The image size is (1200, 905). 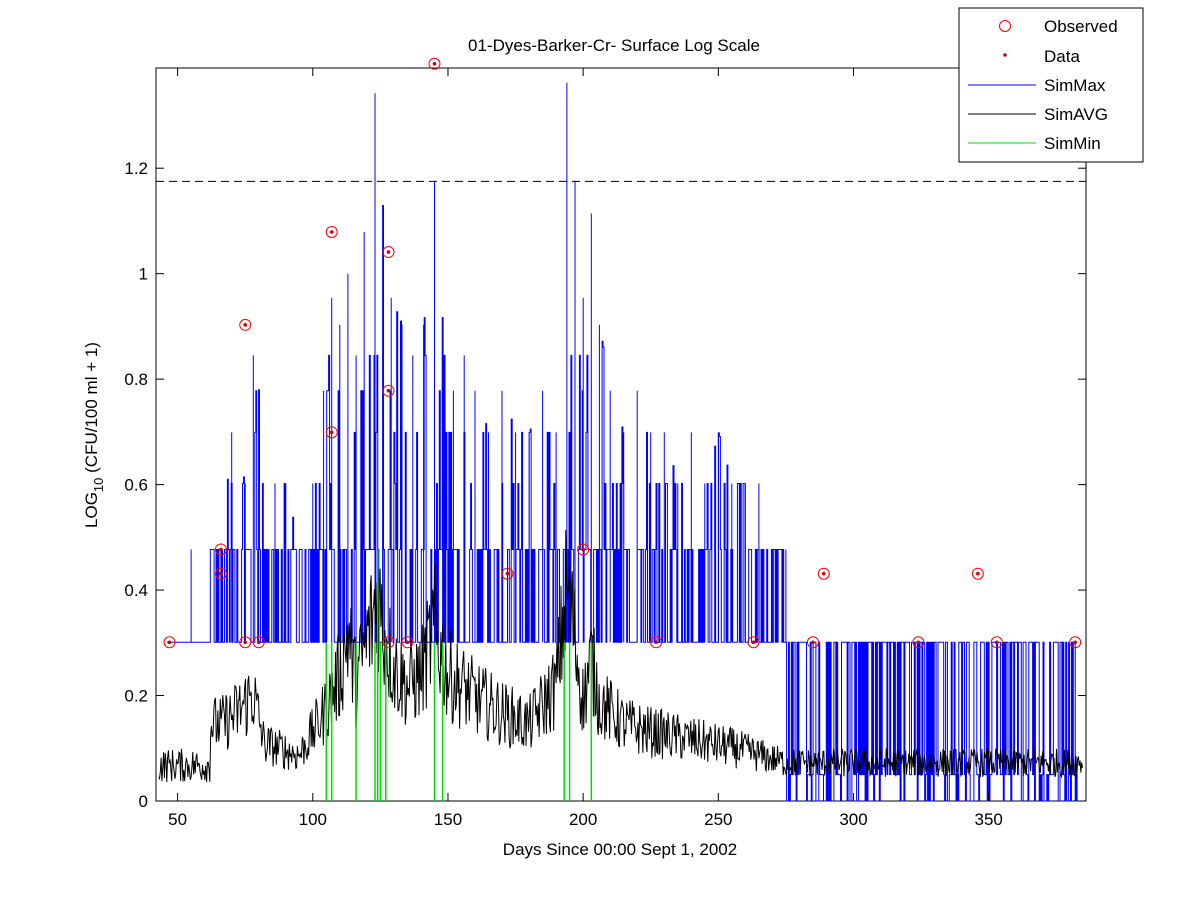 What do you see at coordinates (459, 675) in the screenshot?
I see `simmin-series` at bounding box center [459, 675].